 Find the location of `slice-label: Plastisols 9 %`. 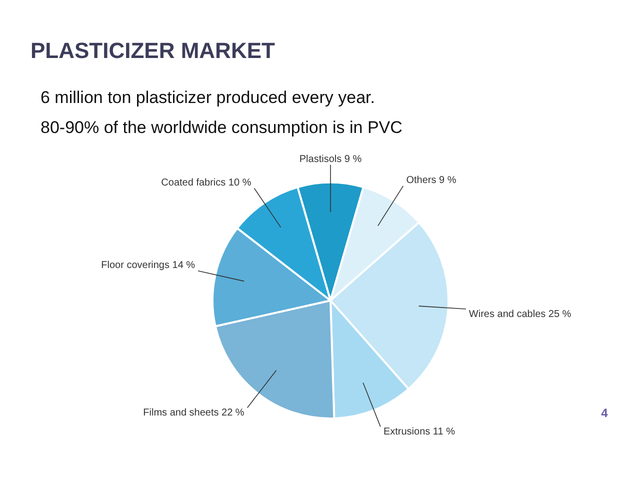

slice-label: Plastisols 9 % is located at coordinates (330, 159).